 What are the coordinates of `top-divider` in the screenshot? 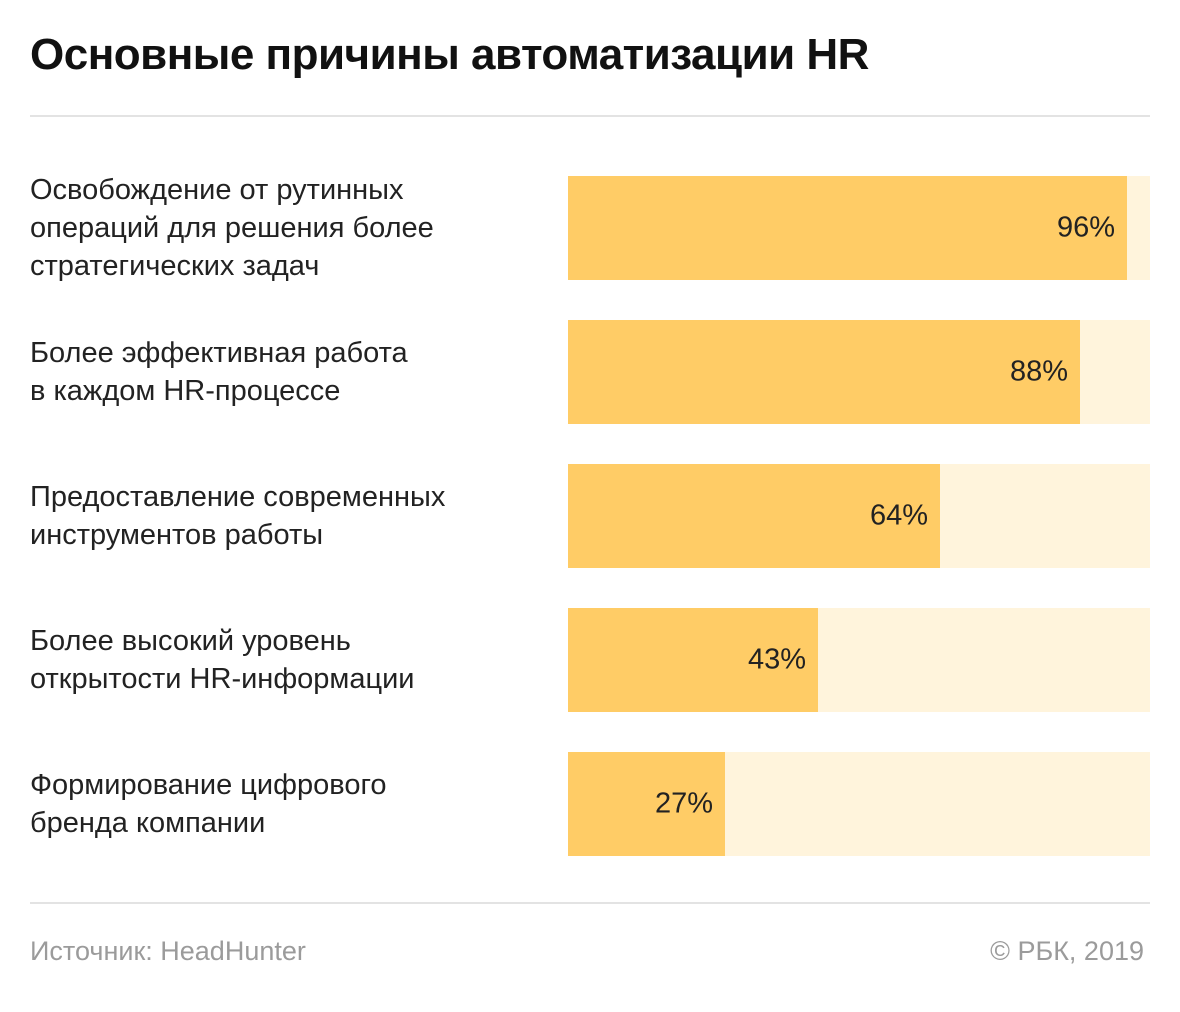 It's located at (590, 116).